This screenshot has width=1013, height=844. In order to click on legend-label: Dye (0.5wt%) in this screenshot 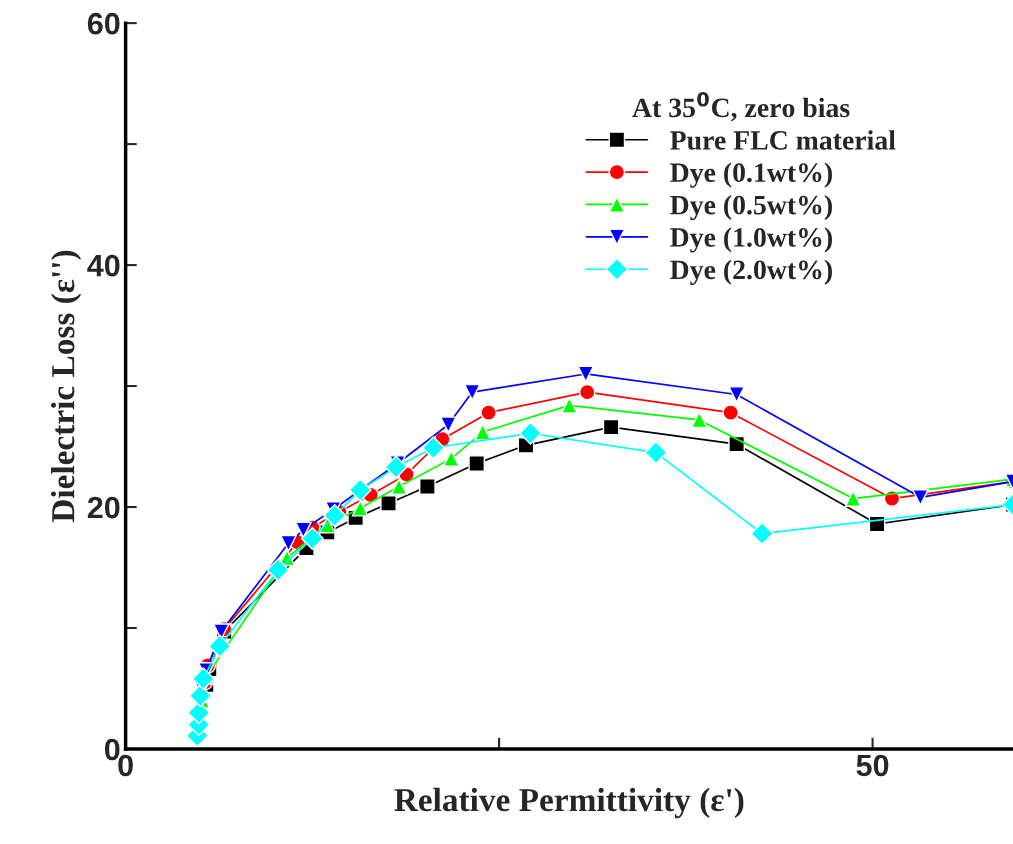, I will do `click(751, 207)`.